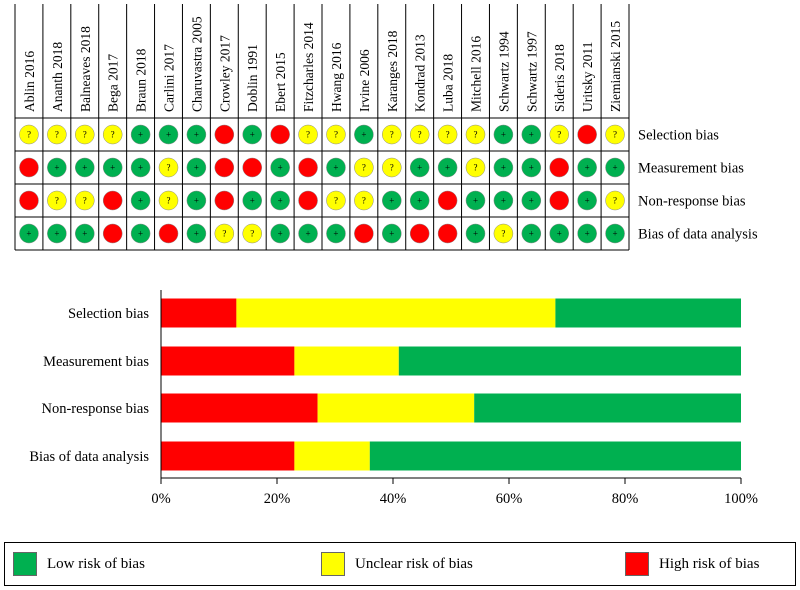 This screenshot has width=800, height=590. Describe the element at coordinates (476, 74) in the screenshot. I see `study-name-label: Mitchell 2016` at that location.